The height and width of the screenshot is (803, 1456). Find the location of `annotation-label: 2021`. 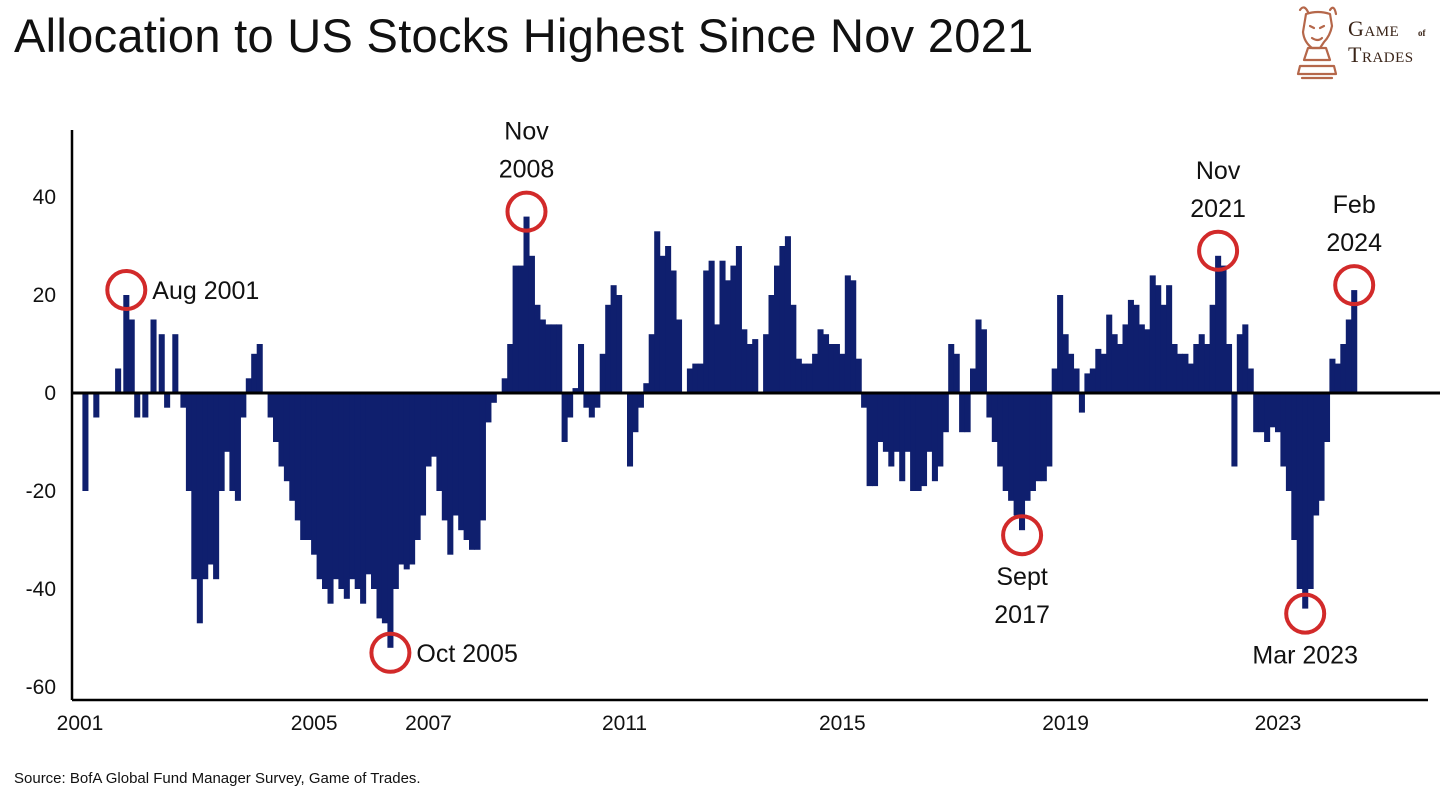

annotation-label: 2021 is located at coordinates (1218, 209).